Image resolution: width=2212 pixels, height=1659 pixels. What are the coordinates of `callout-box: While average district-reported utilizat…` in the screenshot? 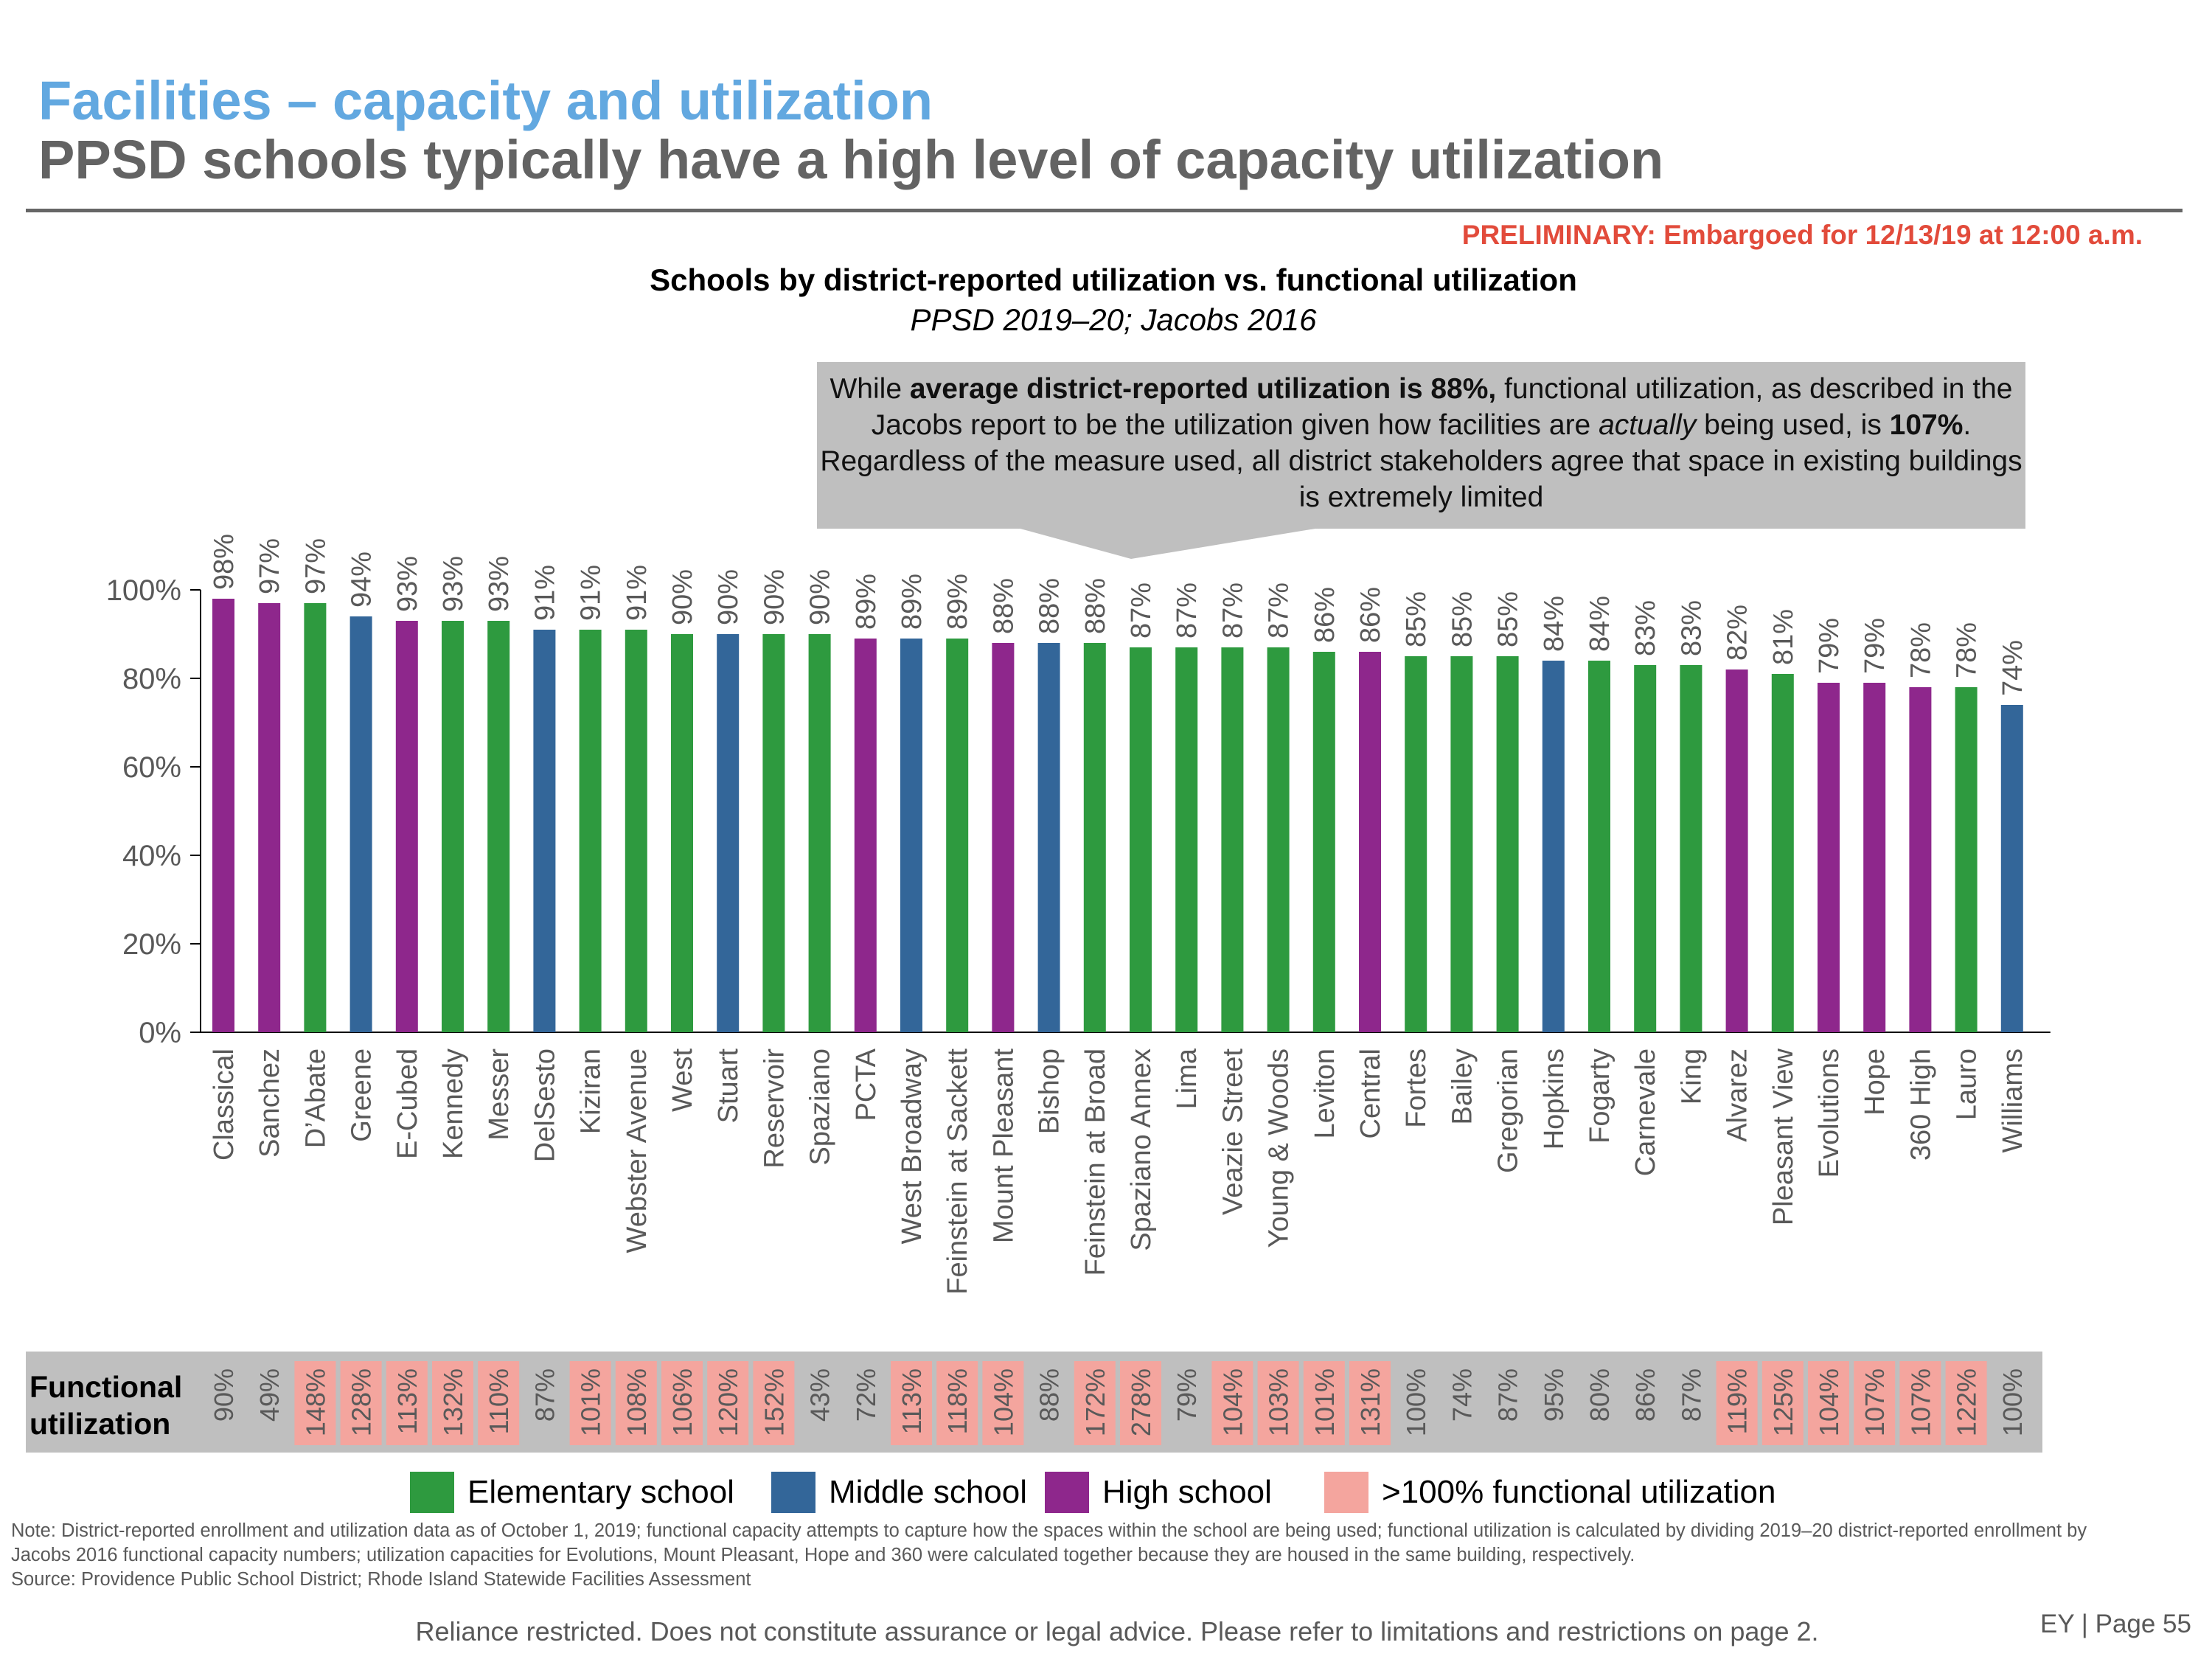 It's located at (1421, 445).